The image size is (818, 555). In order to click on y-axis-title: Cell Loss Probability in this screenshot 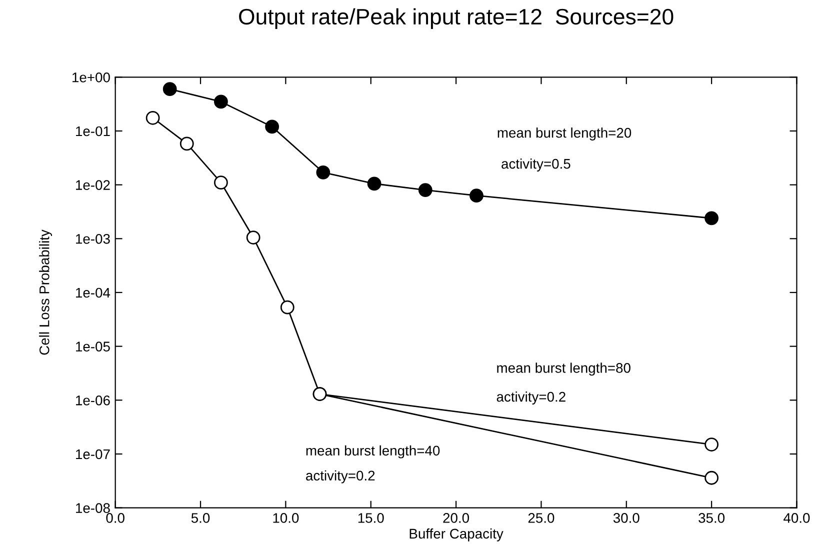, I will do `click(45, 292)`.